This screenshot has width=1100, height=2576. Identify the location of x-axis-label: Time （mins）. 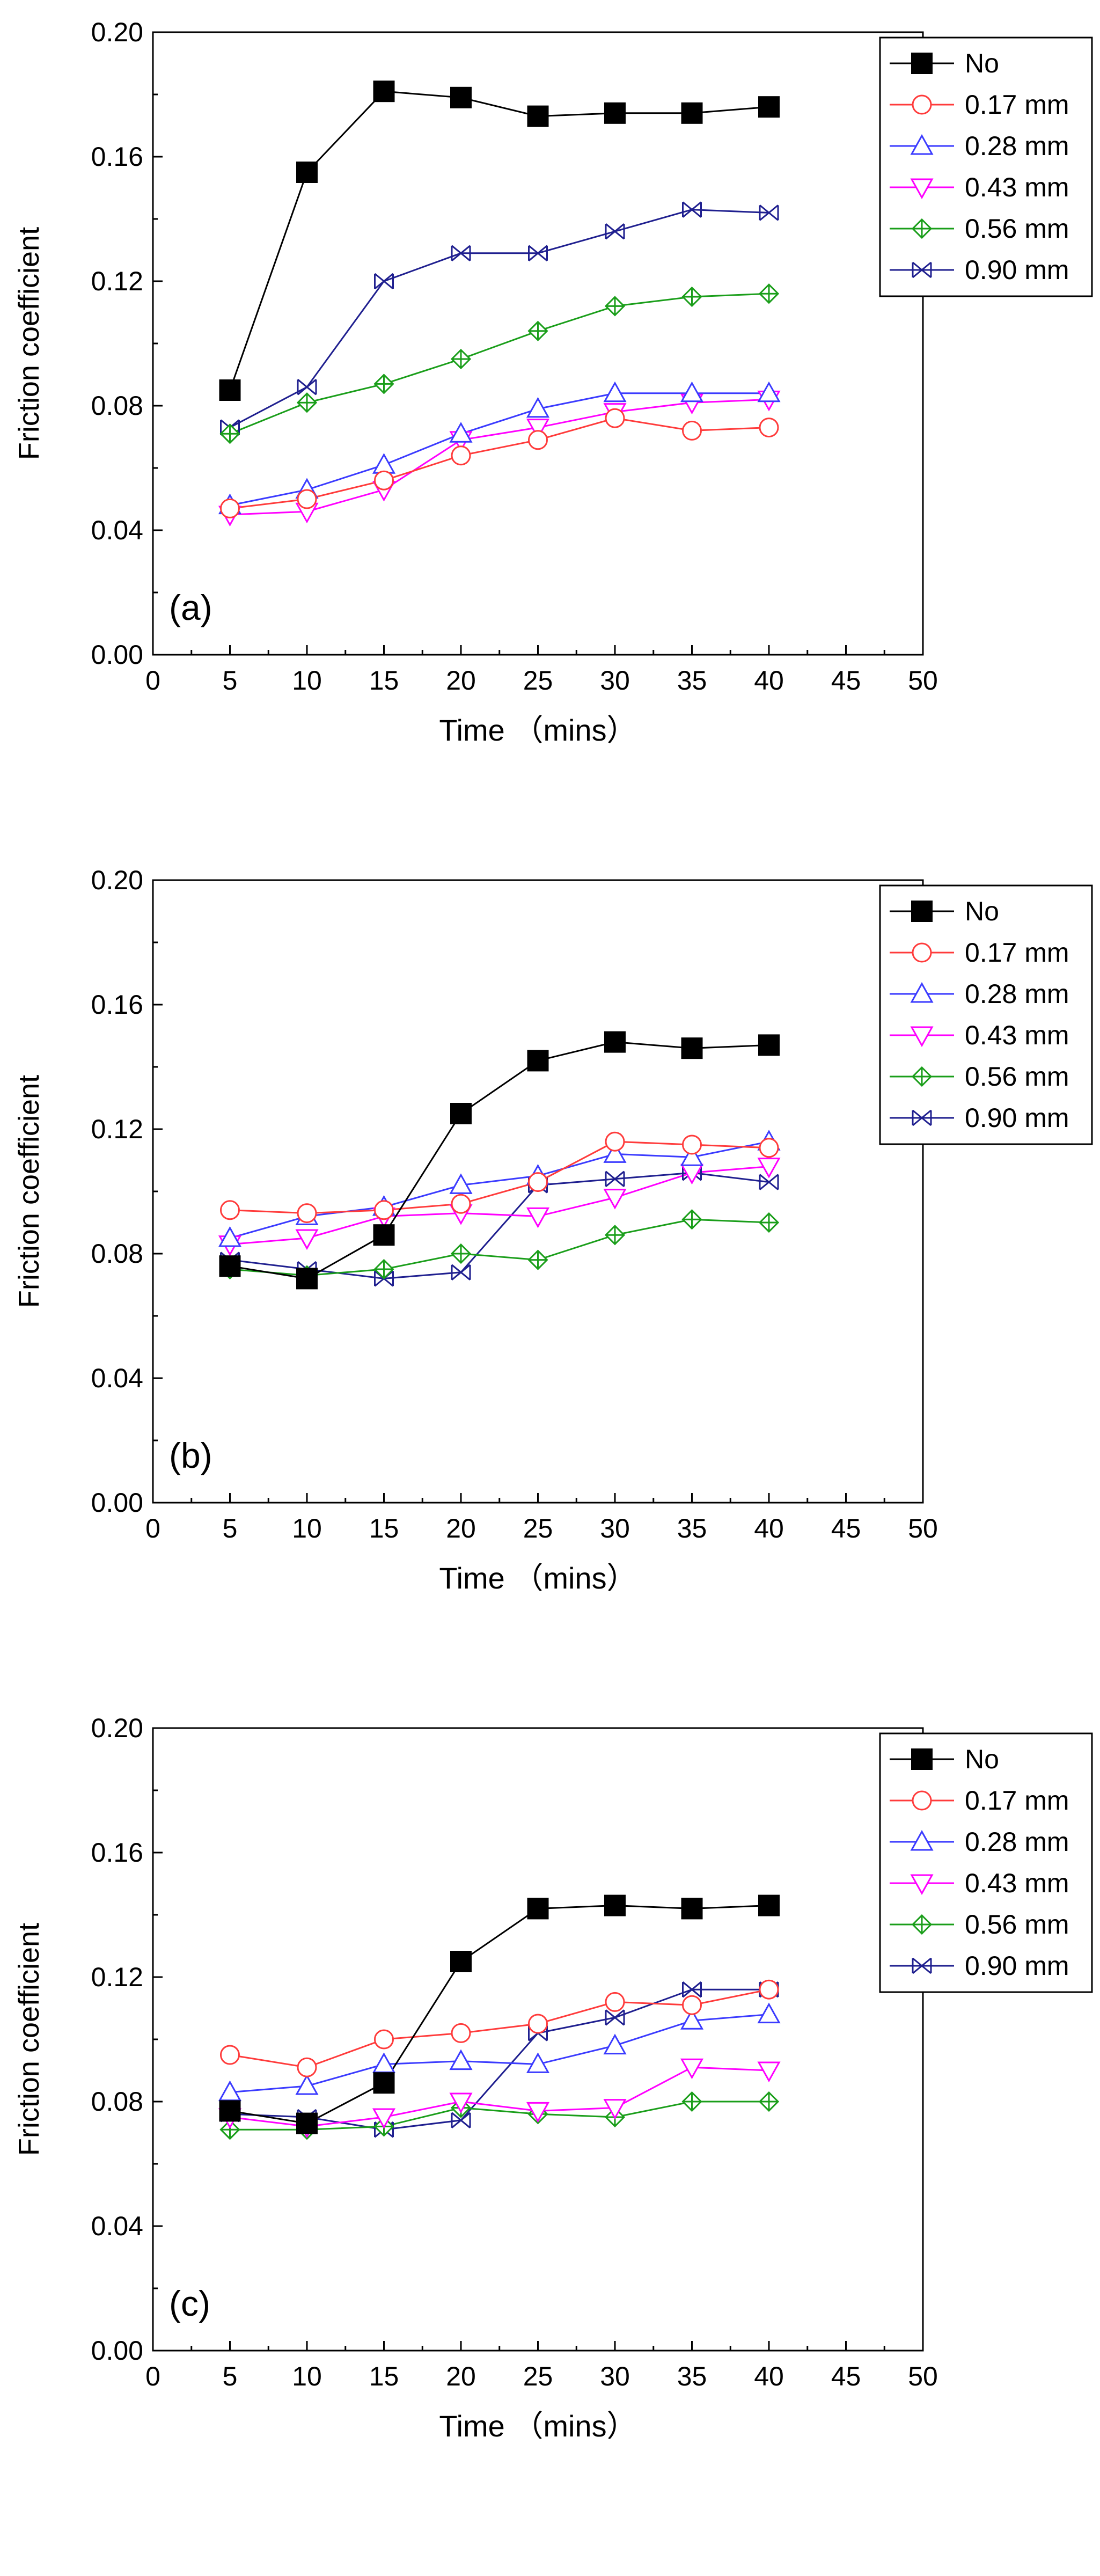
(537, 1578).